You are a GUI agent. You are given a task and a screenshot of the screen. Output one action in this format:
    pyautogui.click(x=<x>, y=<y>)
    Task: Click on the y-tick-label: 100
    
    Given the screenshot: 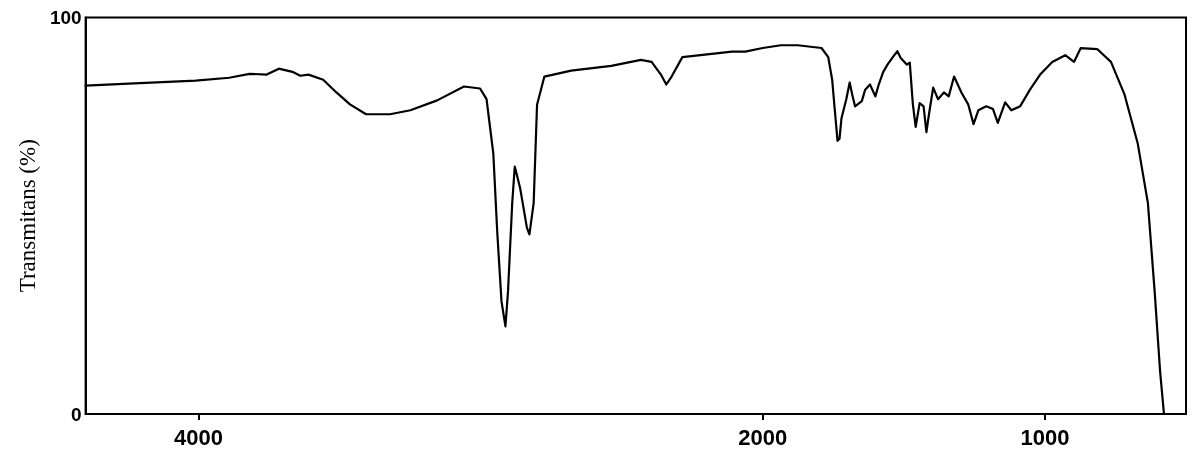 What is the action you would take?
    pyautogui.click(x=65, y=17)
    